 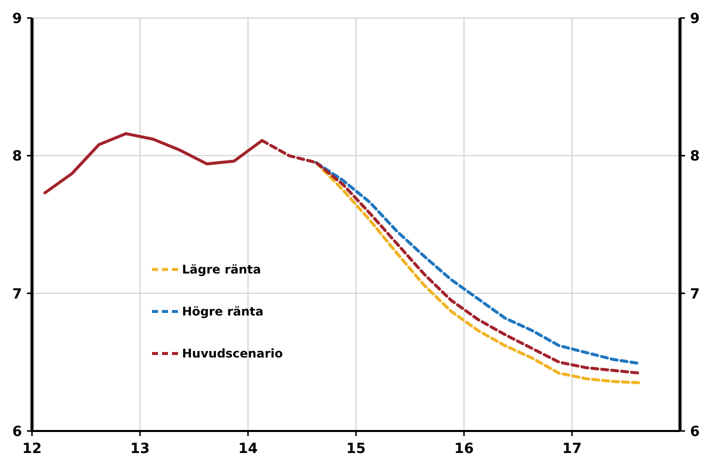 I want to click on x-tick-label: 13, so click(x=140, y=449).